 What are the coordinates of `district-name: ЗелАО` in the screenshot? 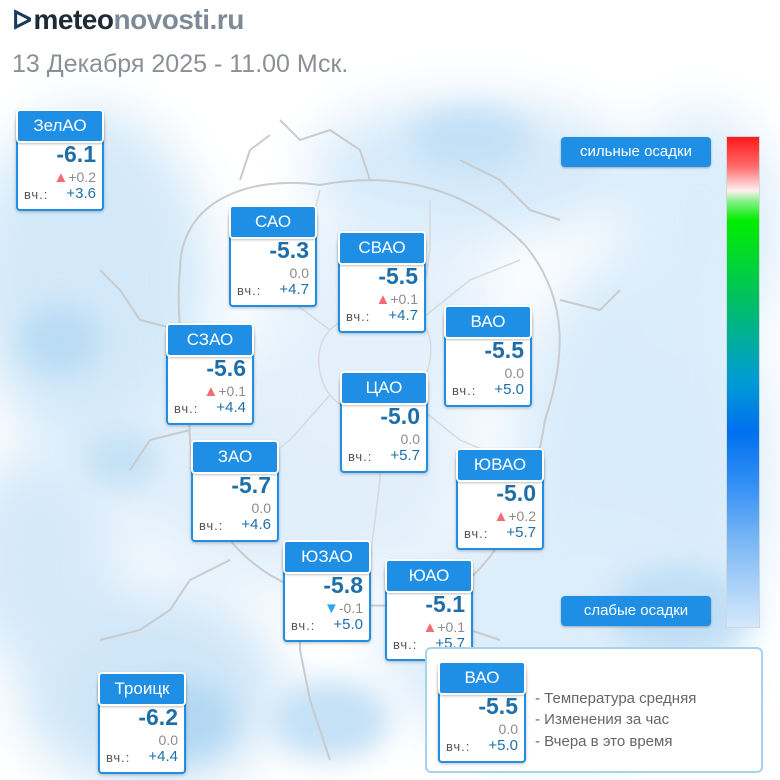 It's located at (60, 126).